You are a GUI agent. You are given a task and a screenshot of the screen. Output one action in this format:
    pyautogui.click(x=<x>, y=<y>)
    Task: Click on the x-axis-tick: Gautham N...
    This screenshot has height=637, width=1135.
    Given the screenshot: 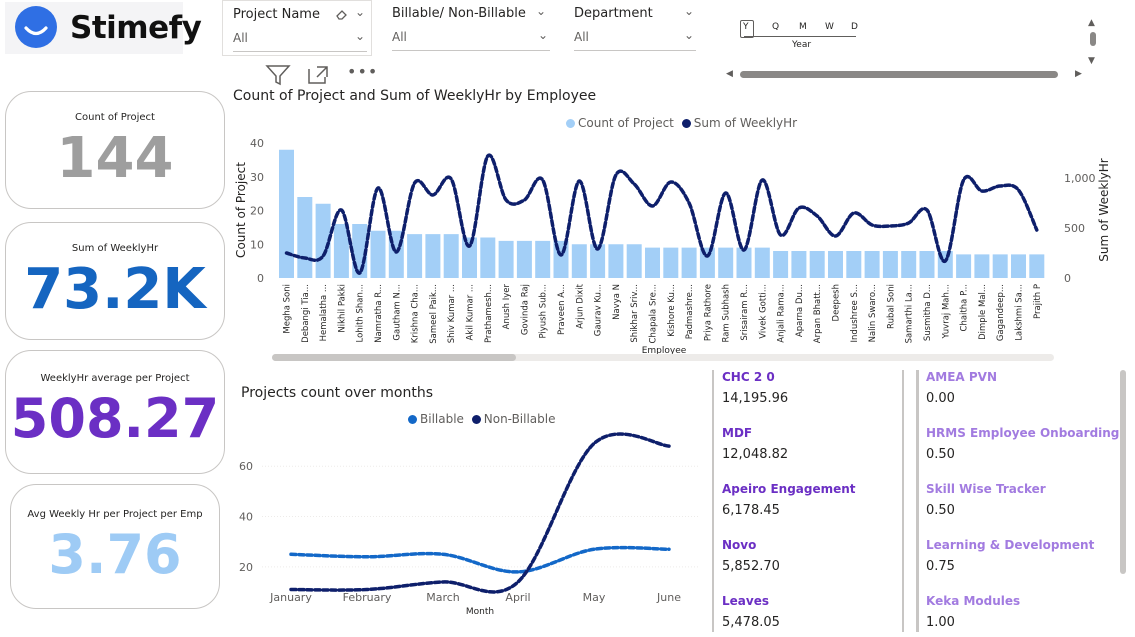 What is the action you would take?
    pyautogui.click(x=397, y=312)
    